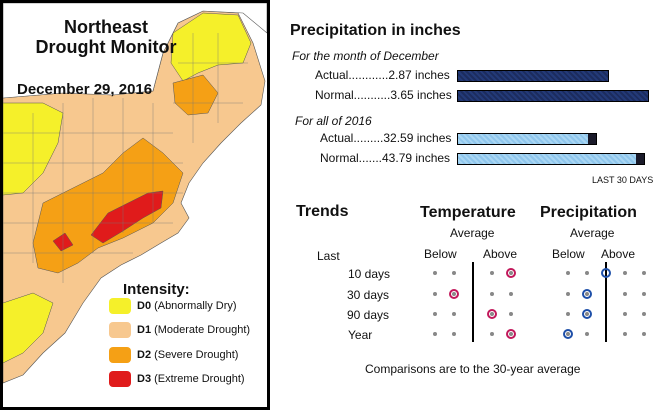 Image resolution: width=672 pixels, height=410 pixels. What do you see at coordinates (120, 330) in the screenshot?
I see `legend-swatch-d1` at bounding box center [120, 330].